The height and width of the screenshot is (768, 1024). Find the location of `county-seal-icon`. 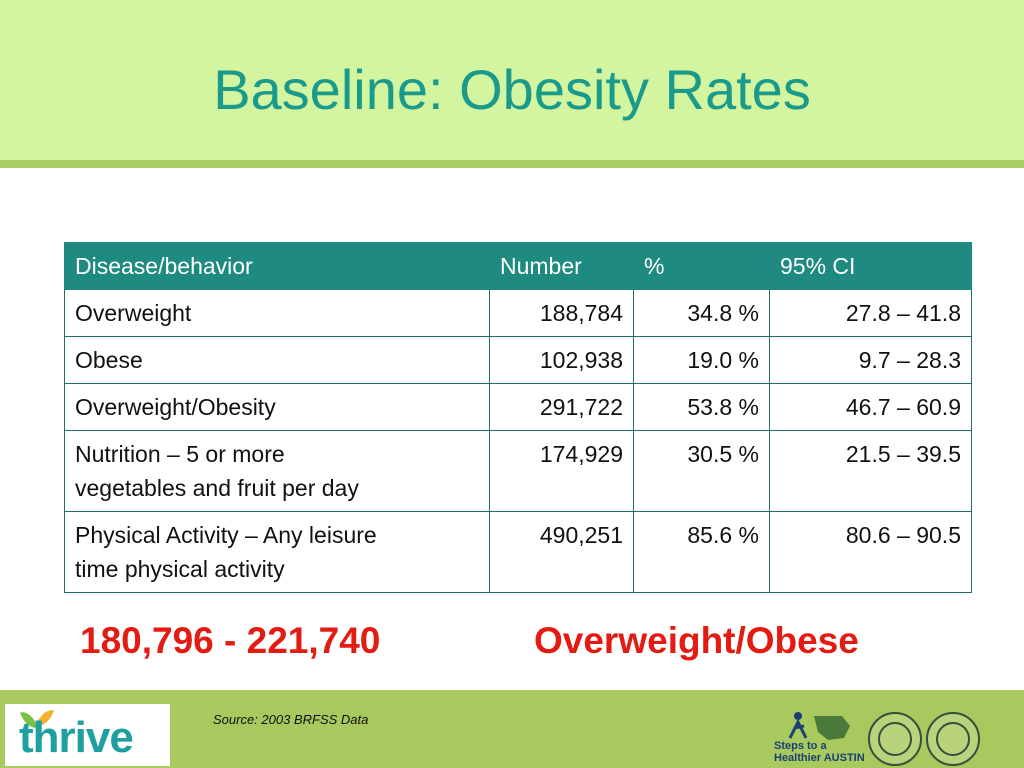

county-seal-icon is located at coordinates (953, 739).